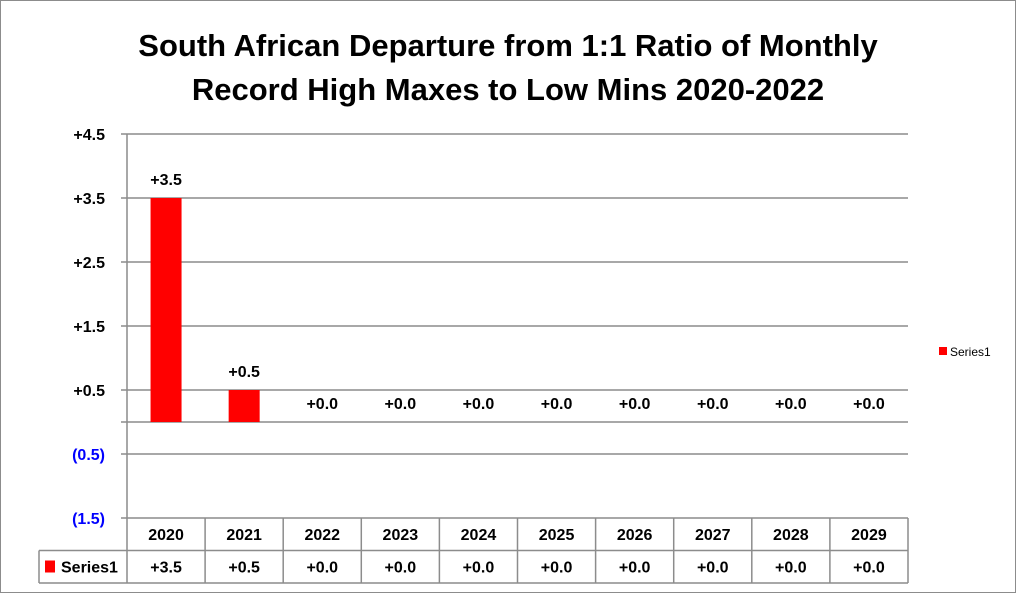 The width and height of the screenshot is (1016, 594). I want to click on y-tick-label: (0.5), so click(88, 455).